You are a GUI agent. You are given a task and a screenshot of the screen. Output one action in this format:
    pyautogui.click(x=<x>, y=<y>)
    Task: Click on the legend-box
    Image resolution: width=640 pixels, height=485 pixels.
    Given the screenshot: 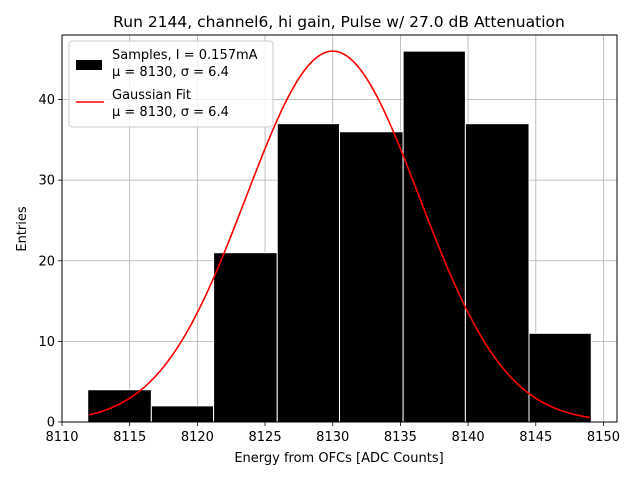 What is the action you would take?
    pyautogui.click(x=171, y=84)
    